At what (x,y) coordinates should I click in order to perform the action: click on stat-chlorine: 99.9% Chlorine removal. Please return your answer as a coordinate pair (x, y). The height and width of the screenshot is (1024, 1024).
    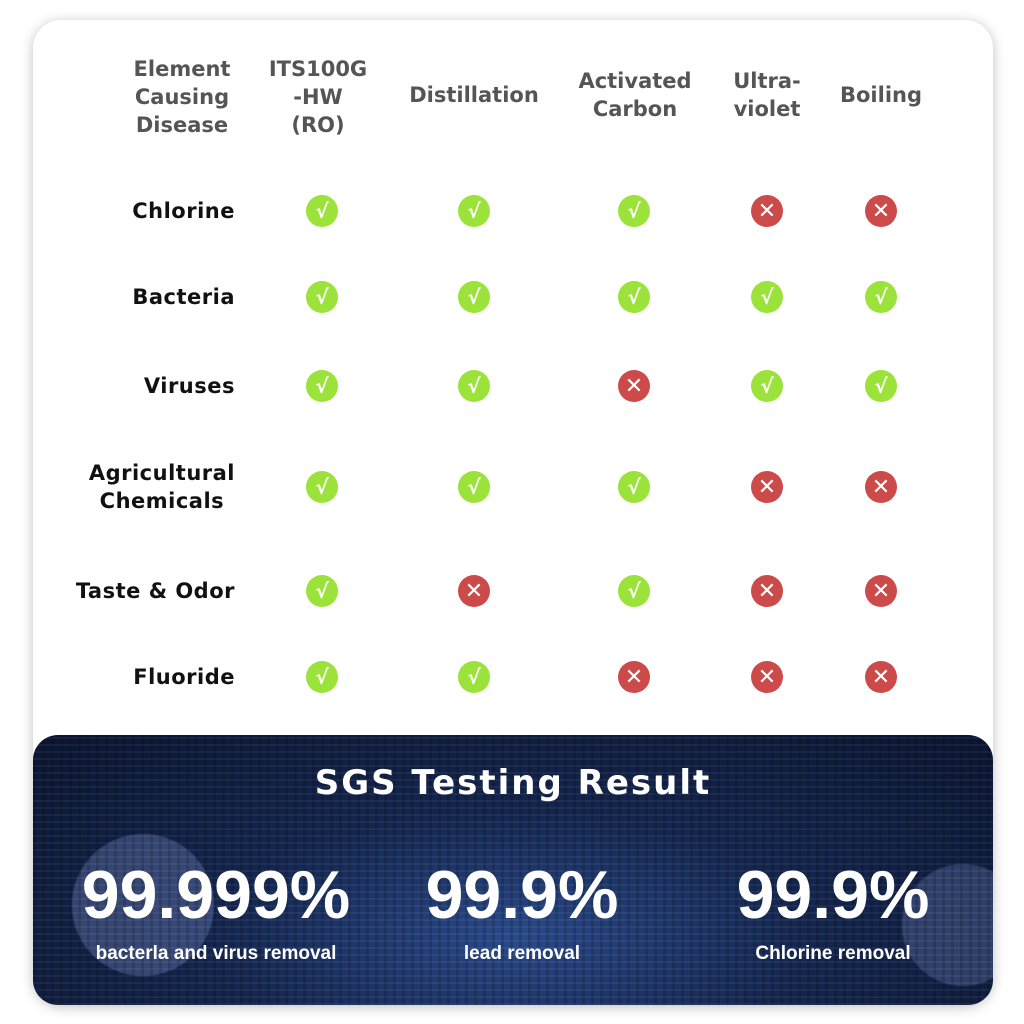
    Looking at the image, I should click on (833, 909).